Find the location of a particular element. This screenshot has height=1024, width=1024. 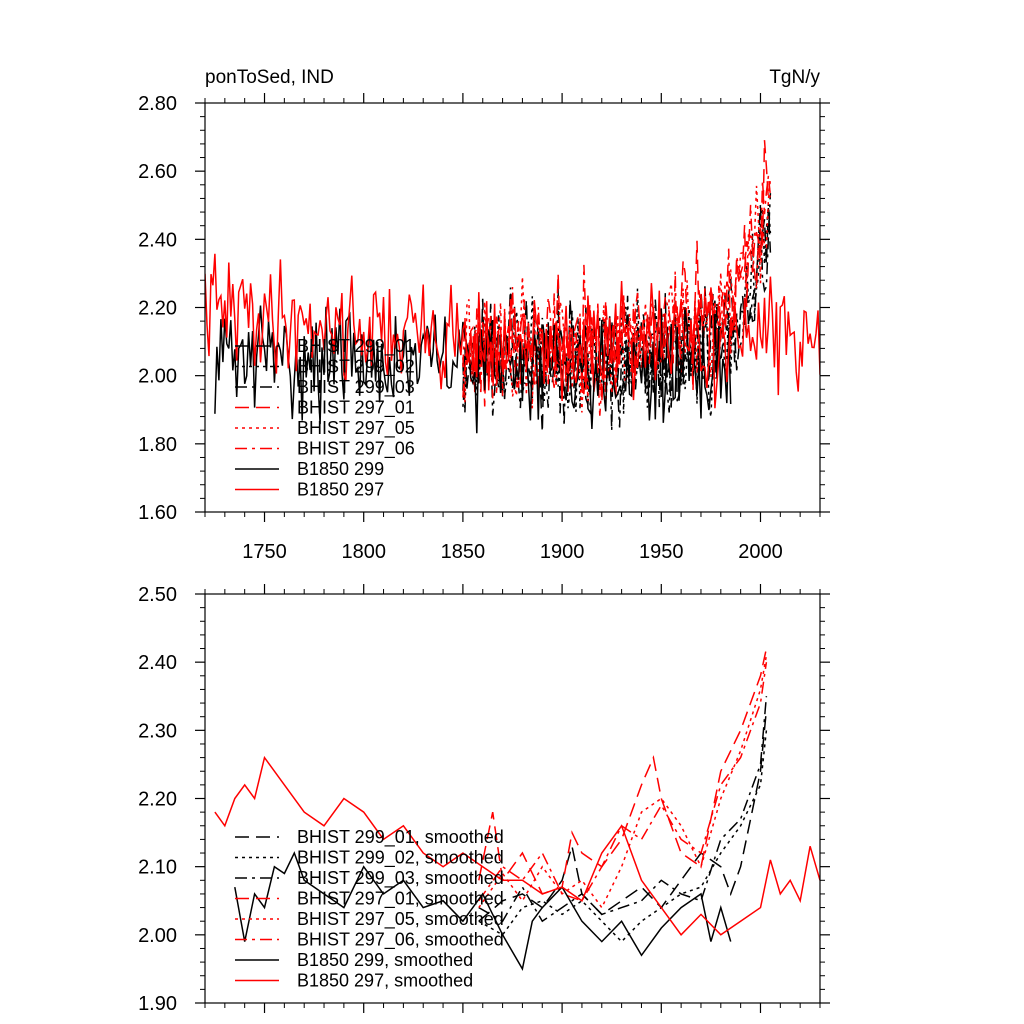

x-tick-label: 1950 is located at coordinates (661, 552).